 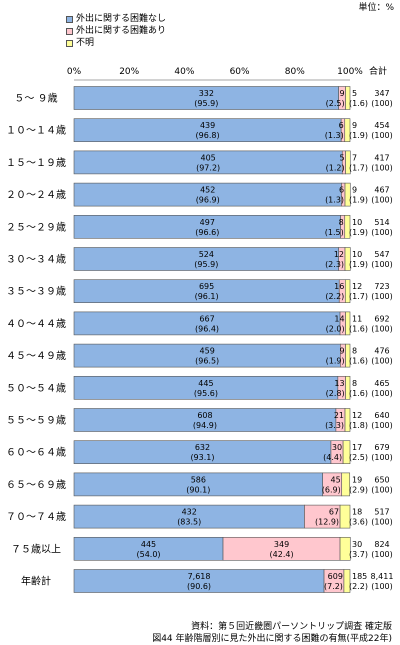 What do you see at coordinates (334, 425) in the screenshot?
I see `difficulty-pct: (3.3)` at bounding box center [334, 425].